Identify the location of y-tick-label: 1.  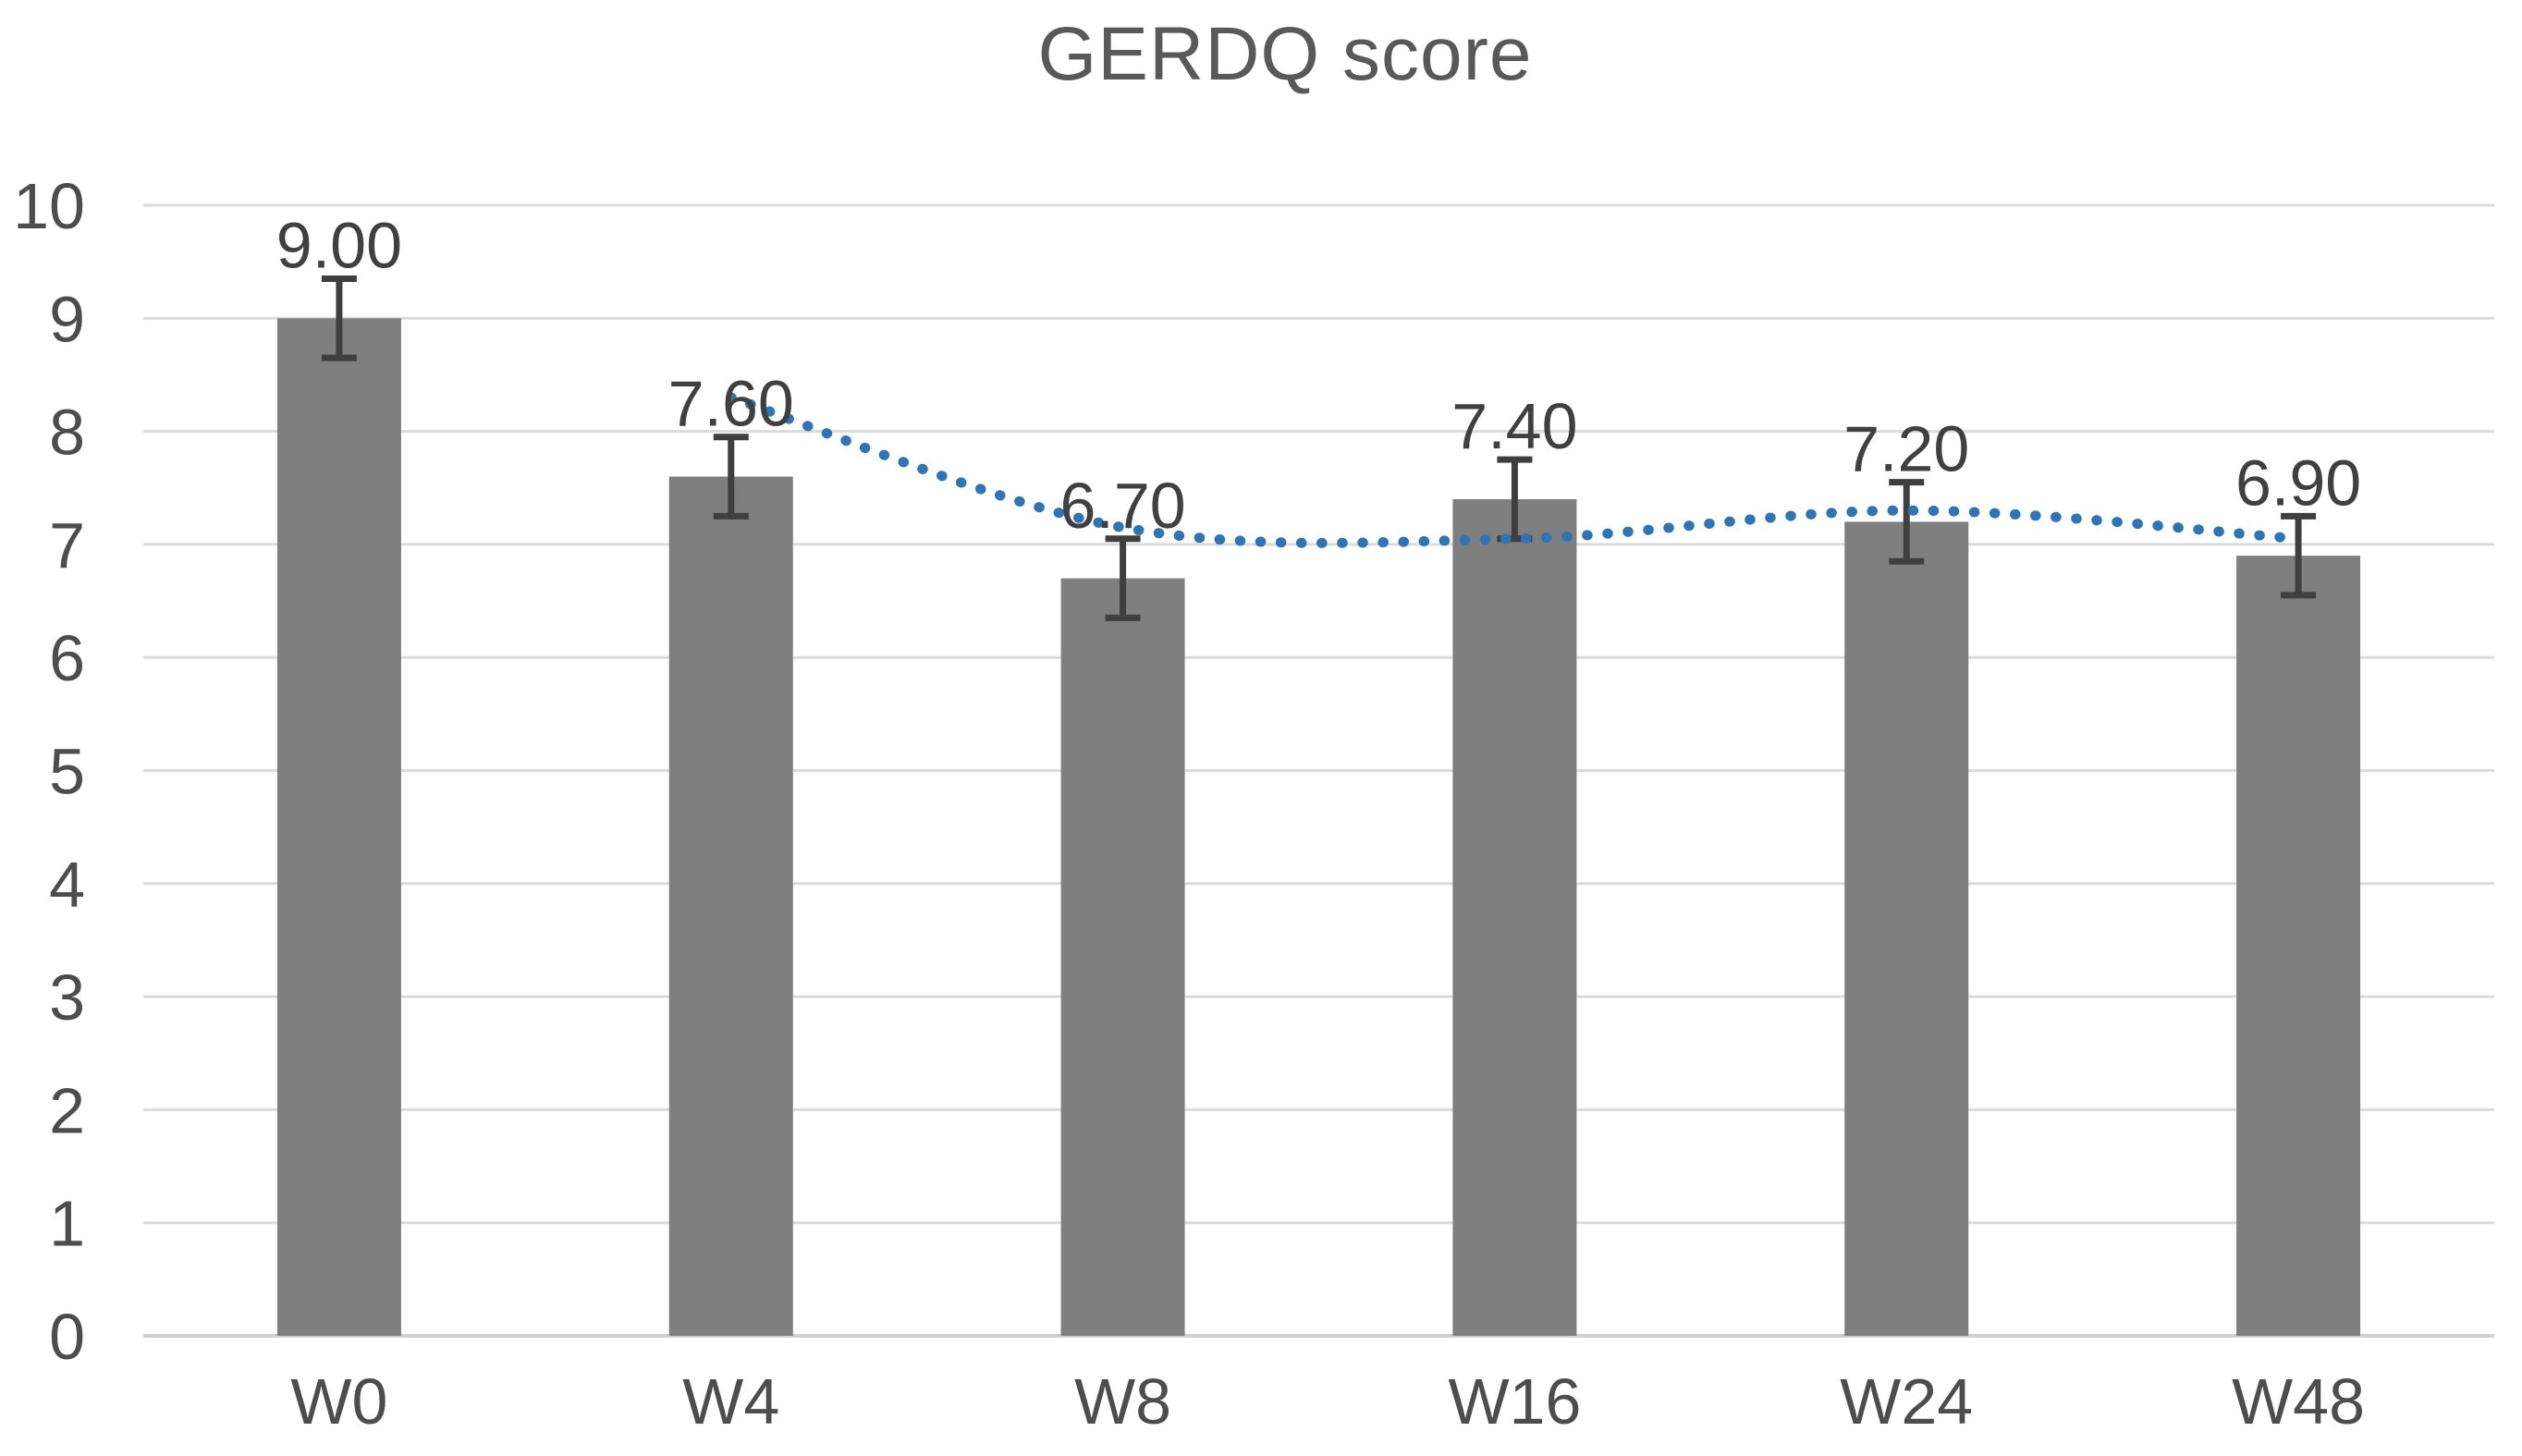
(67, 1224).